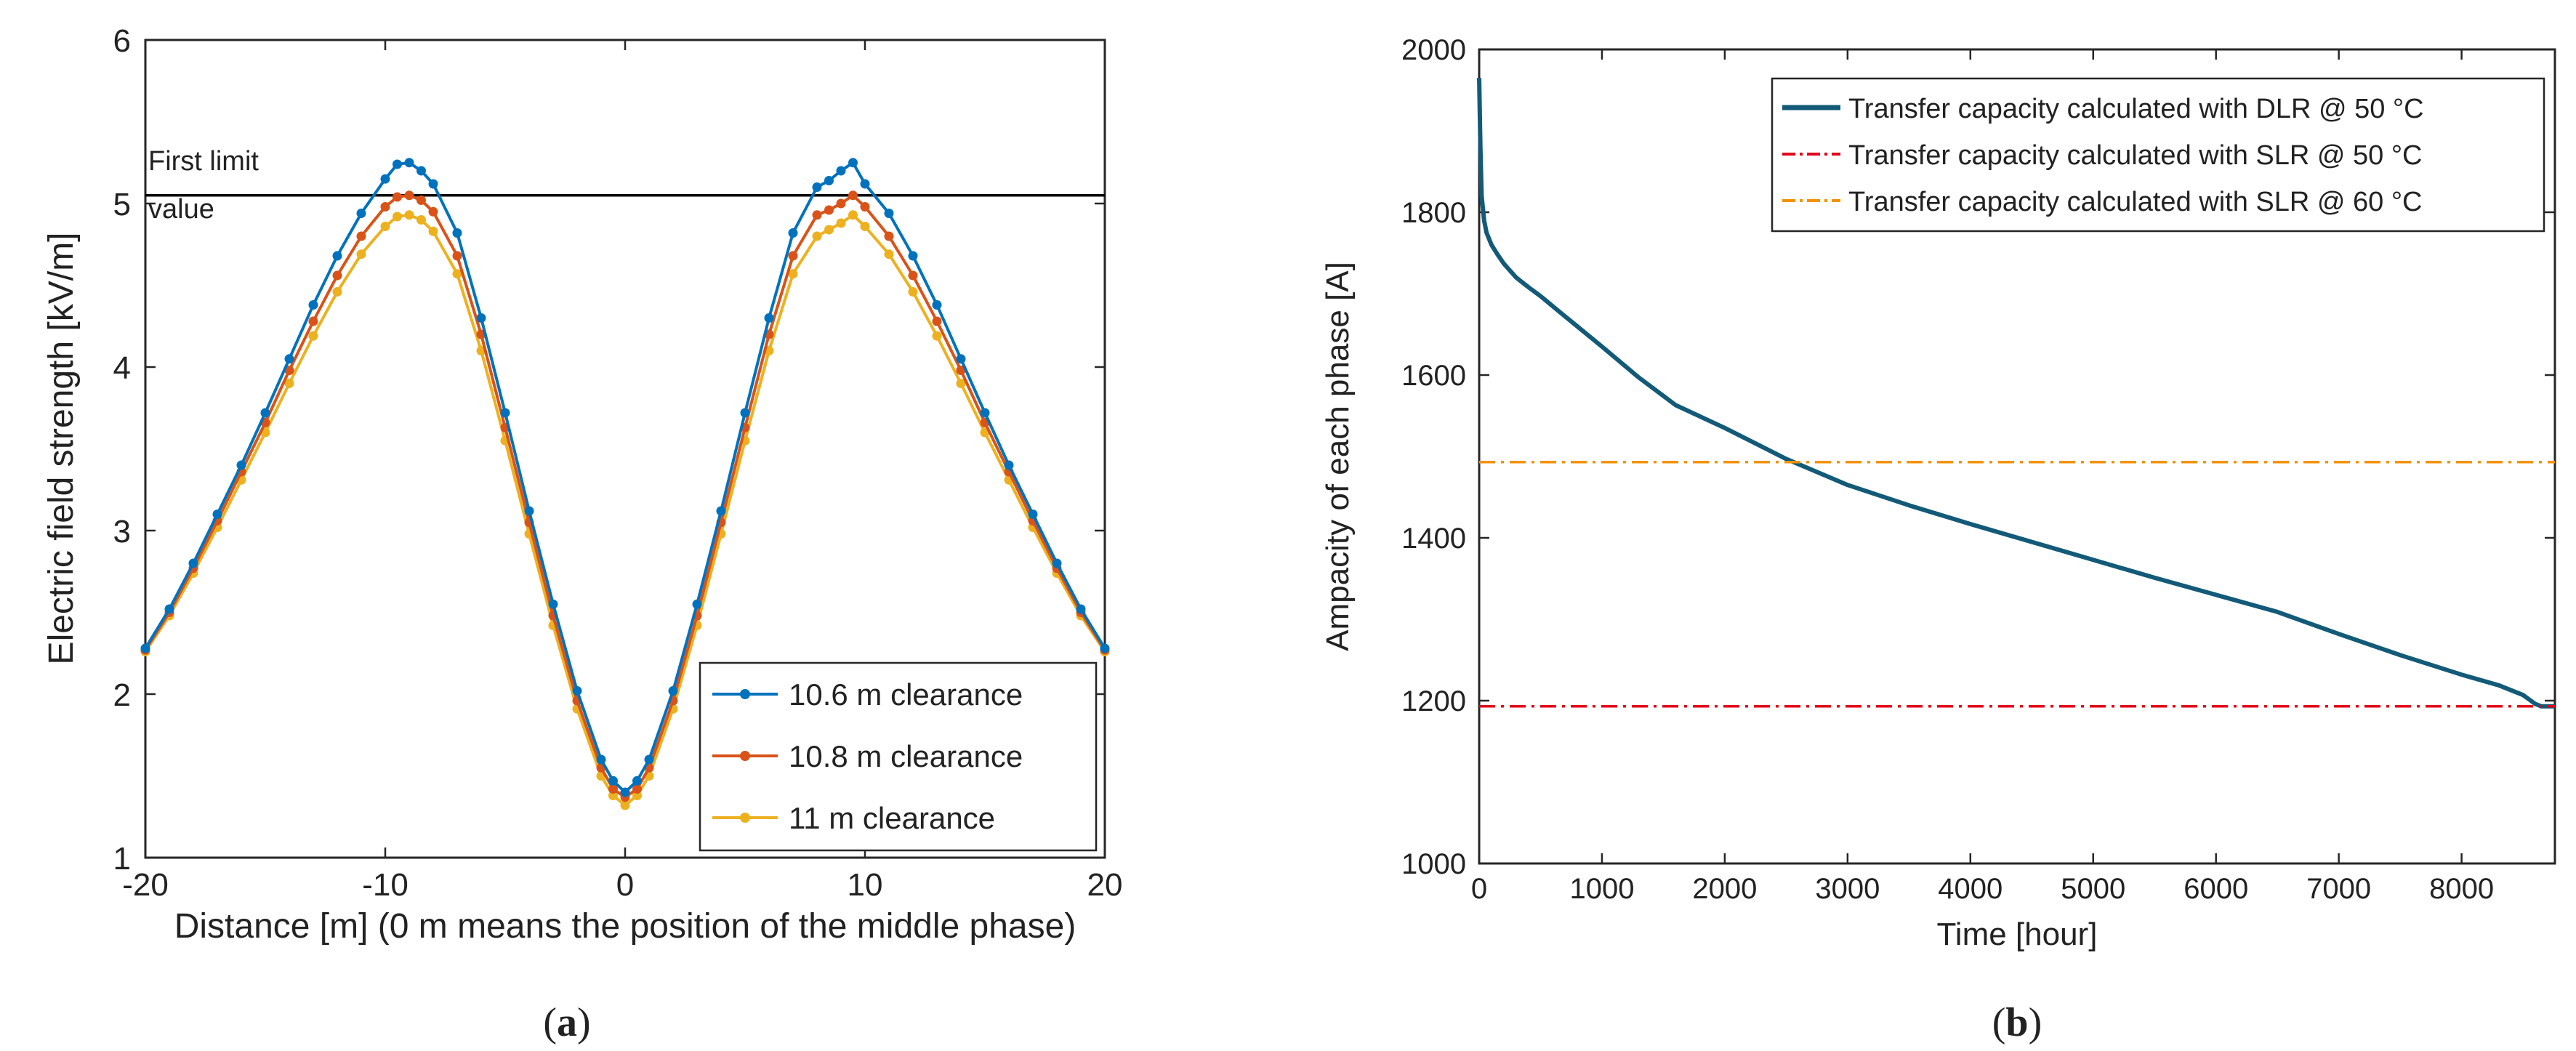 The width and height of the screenshot is (2576, 1051). Describe the element at coordinates (122, 368) in the screenshot. I see `panel-a-ytick-label: 4` at that location.